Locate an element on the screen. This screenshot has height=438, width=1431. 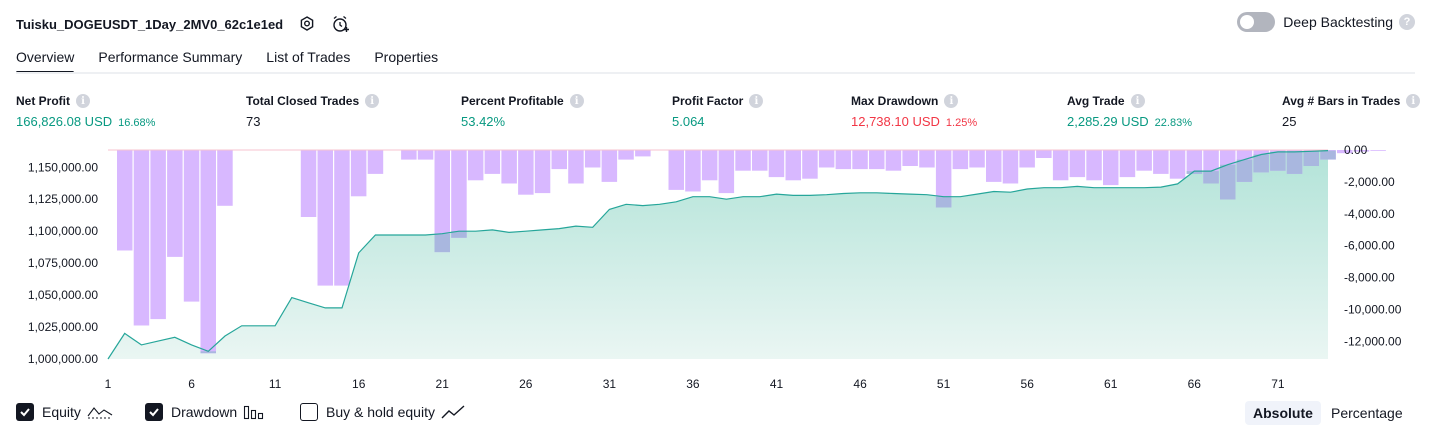
metric-label: Avg Trade is located at coordinates (1096, 101).